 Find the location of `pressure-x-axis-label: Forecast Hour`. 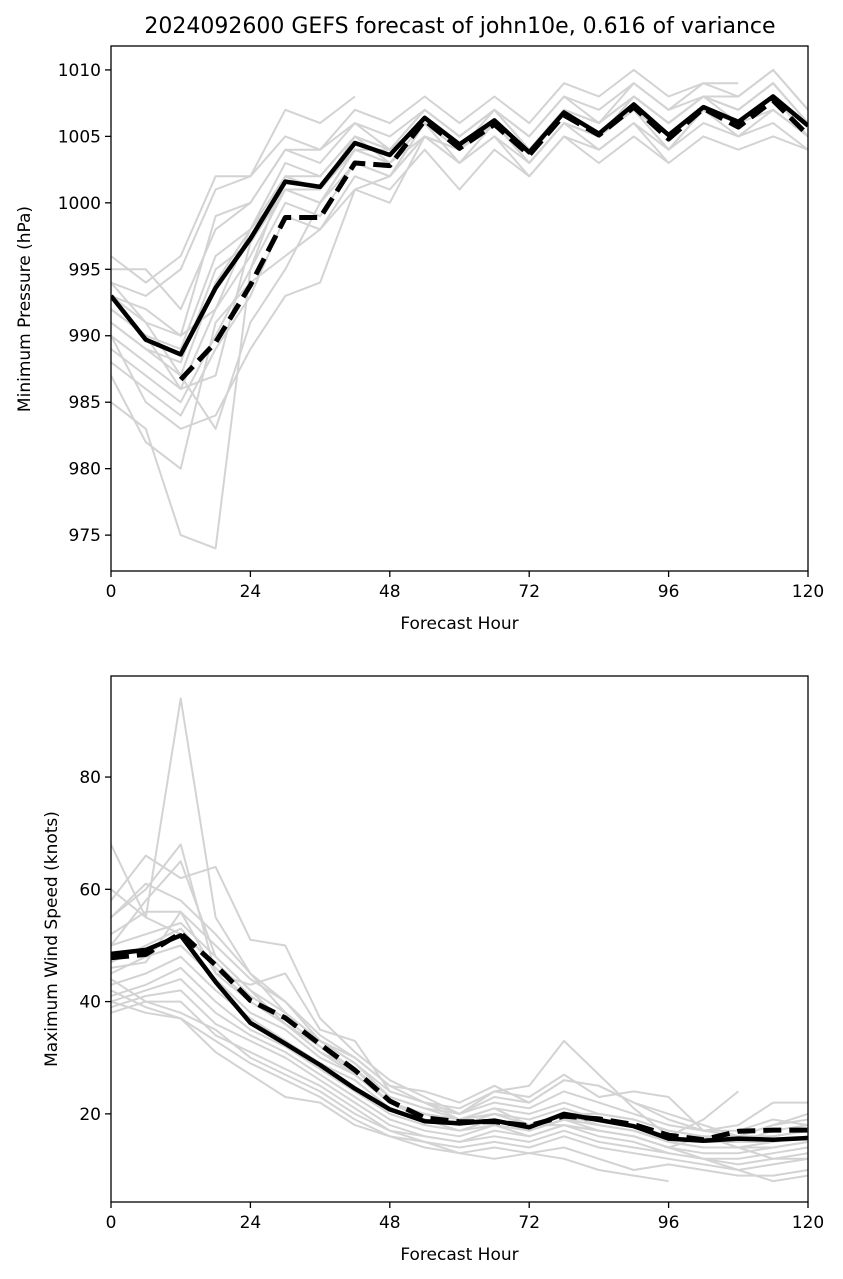

pressure-x-axis-label: Forecast Hour is located at coordinates (459, 624).